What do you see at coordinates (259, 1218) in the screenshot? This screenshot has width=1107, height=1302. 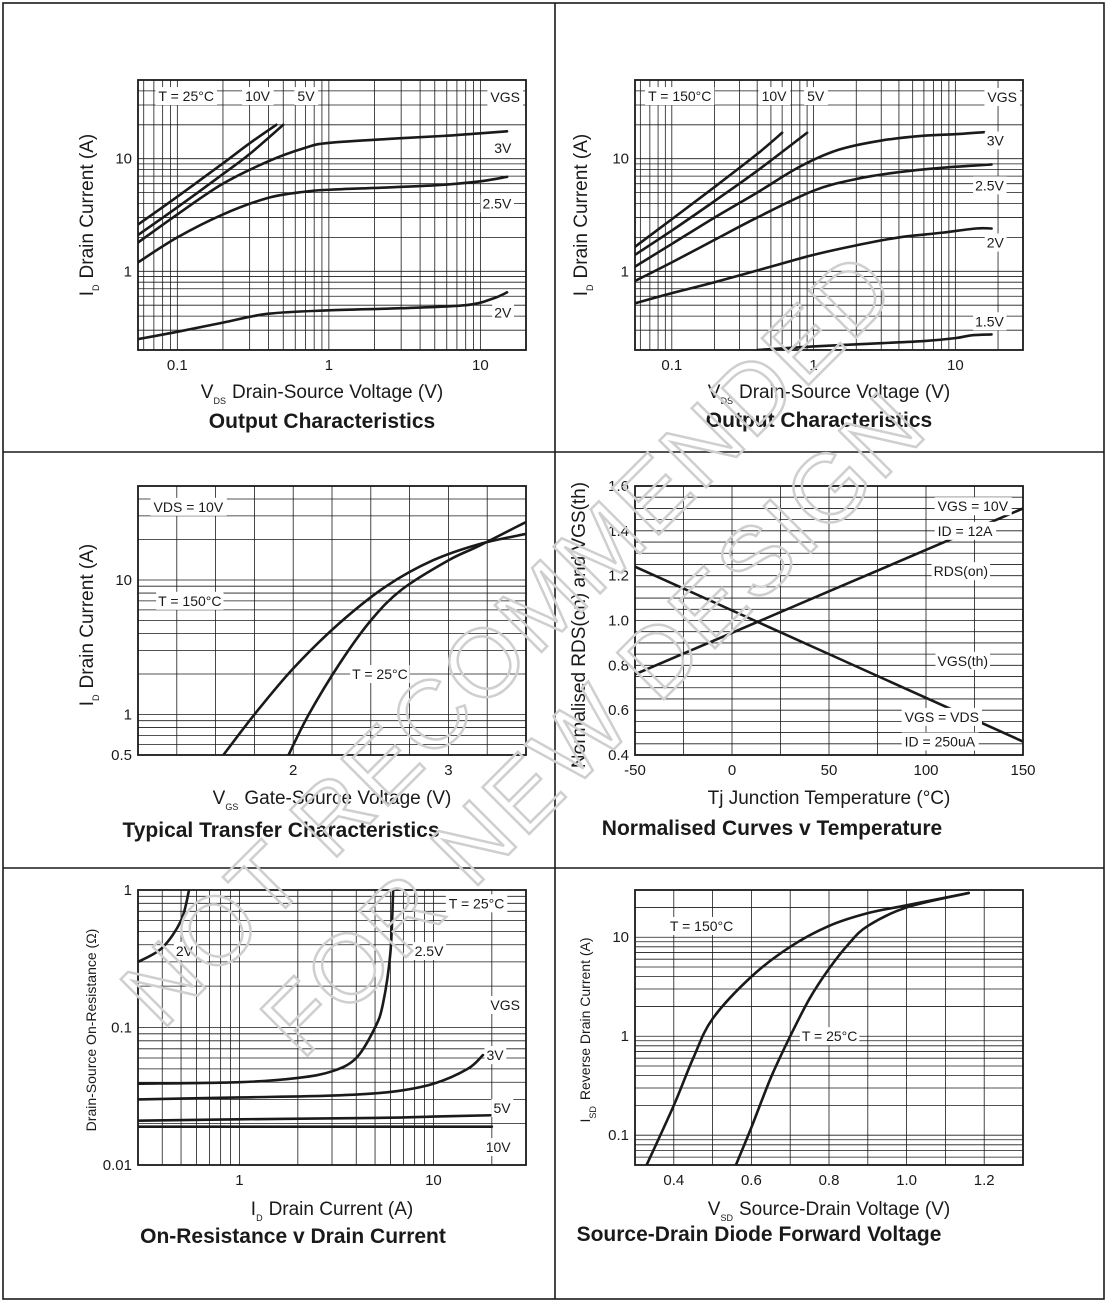 I see `x-axis-label-subscript: D` at bounding box center [259, 1218].